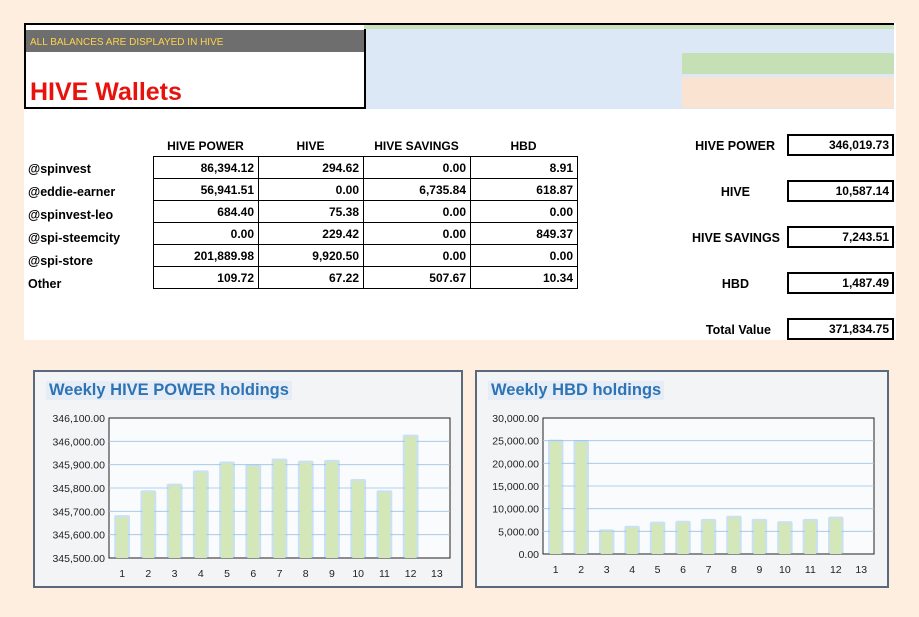 The height and width of the screenshot is (617, 919). I want to click on column-header-hbd: HBD, so click(523, 146).